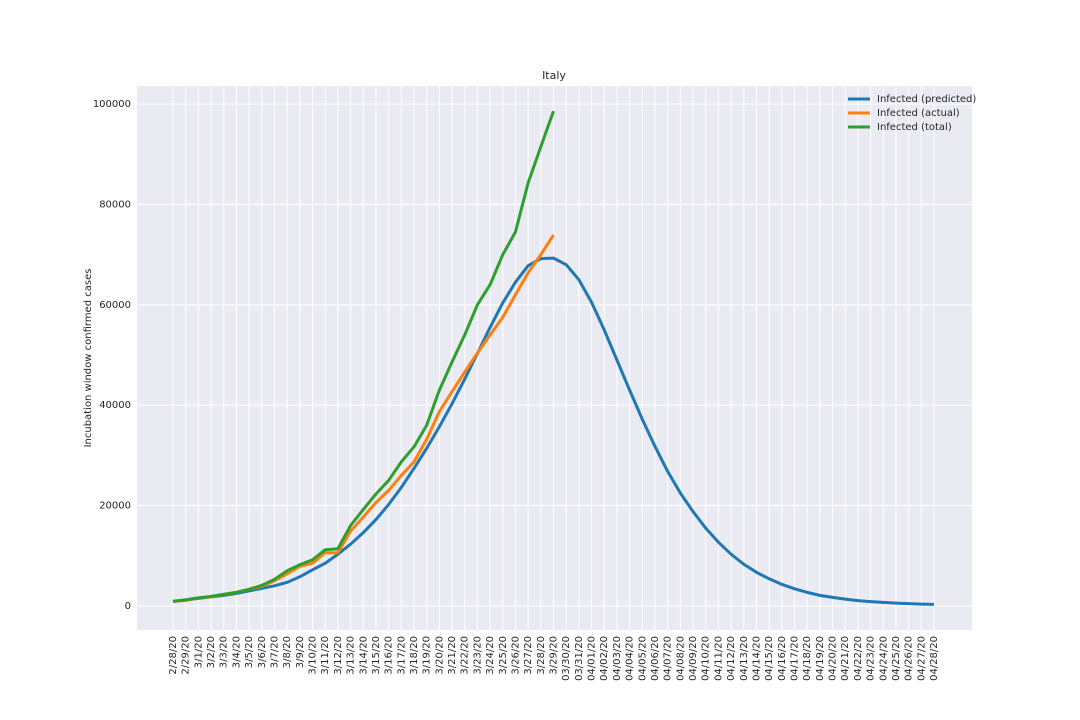  Describe the element at coordinates (313, 655) in the screenshot. I see `x-tick-label: 3/10/20` at that location.